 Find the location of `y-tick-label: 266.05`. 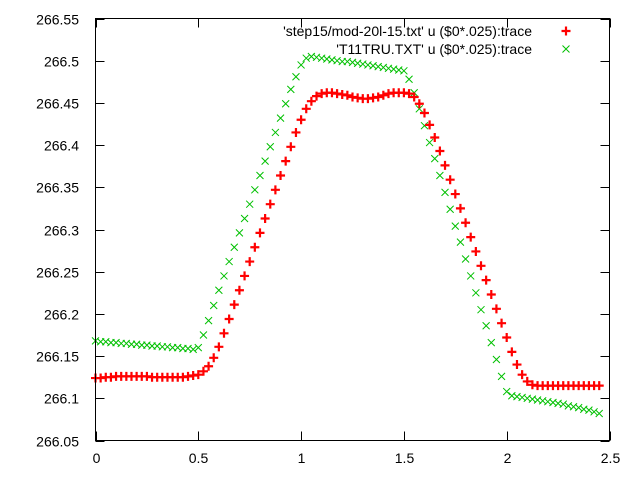

y-tick-label: 266.05 is located at coordinates (57, 442).